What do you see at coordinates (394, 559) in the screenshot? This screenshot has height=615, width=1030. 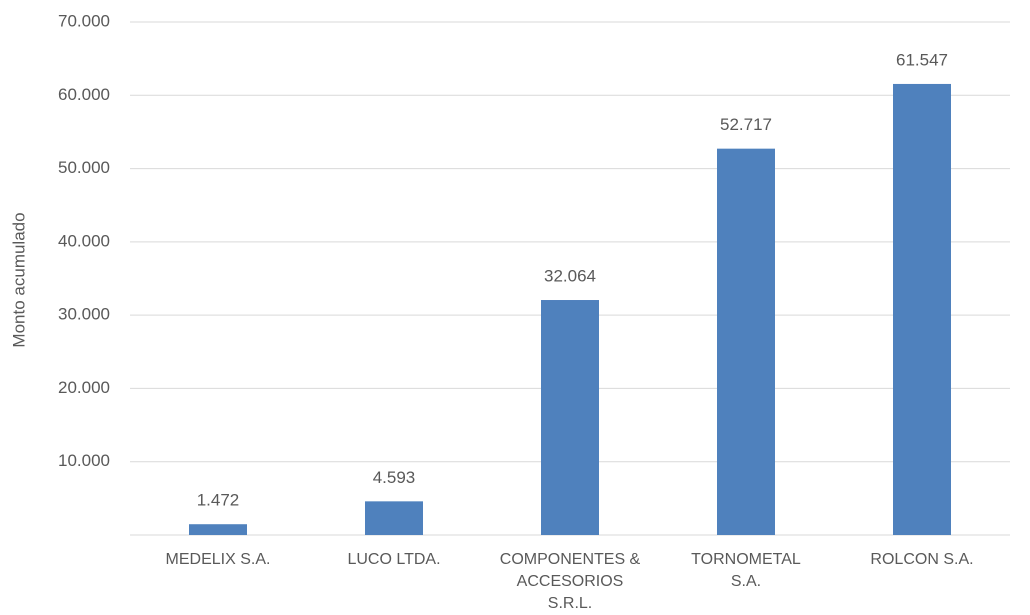 I see `x-tick-label: LUCO LTDA.` at bounding box center [394, 559].